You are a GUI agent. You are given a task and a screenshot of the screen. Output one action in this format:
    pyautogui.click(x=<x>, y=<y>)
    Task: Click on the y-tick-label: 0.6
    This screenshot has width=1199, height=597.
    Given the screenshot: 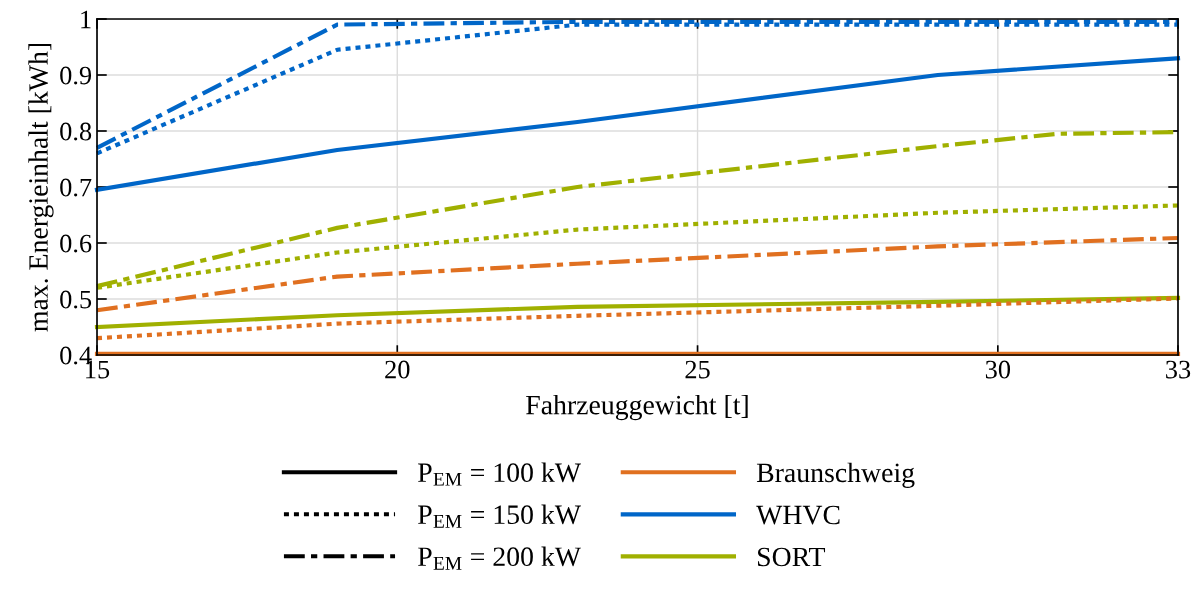 What is the action you would take?
    pyautogui.click(x=76, y=243)
    